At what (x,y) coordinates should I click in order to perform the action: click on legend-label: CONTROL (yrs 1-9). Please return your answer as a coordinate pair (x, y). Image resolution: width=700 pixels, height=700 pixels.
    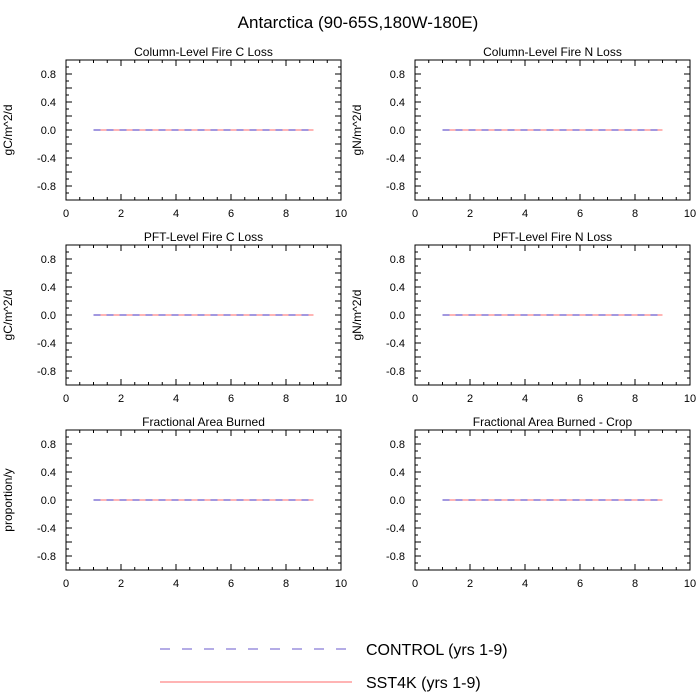
    Looking at the image, I should click on (437, 650).